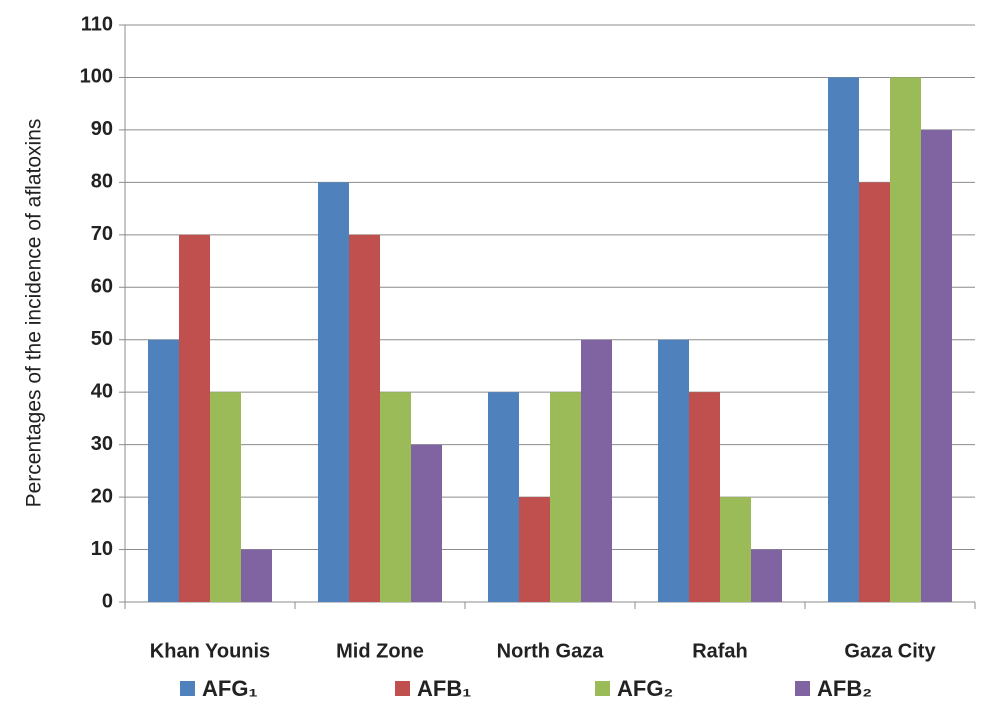  I want to click on x-tick-label: North Gaza, so click(551, 651).